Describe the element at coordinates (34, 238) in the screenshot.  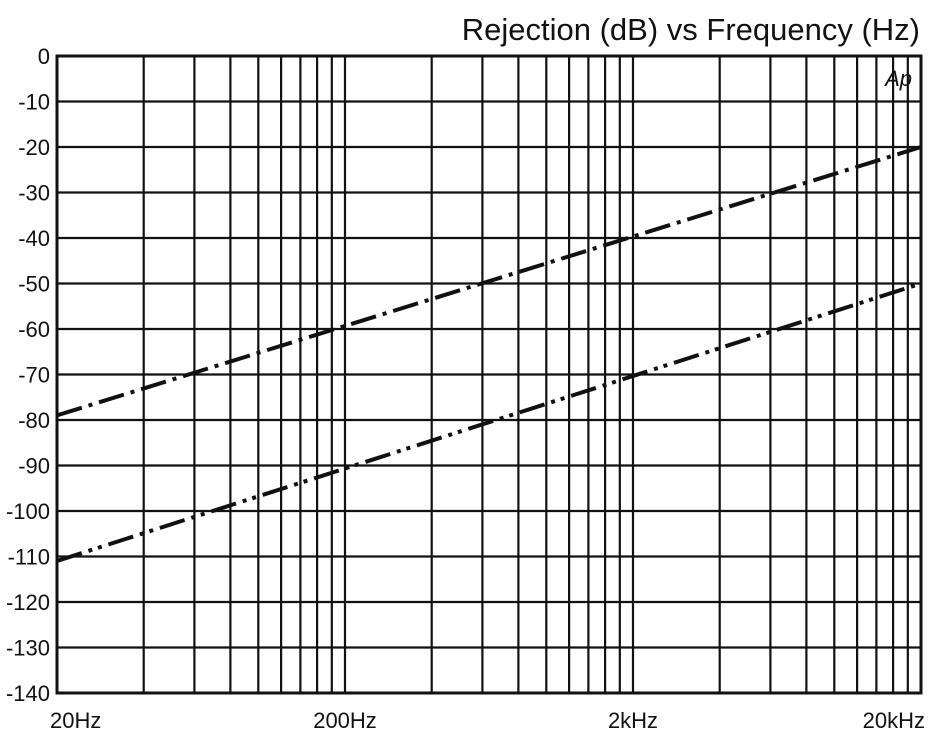
I see `y-tick-label: -40` at that location.